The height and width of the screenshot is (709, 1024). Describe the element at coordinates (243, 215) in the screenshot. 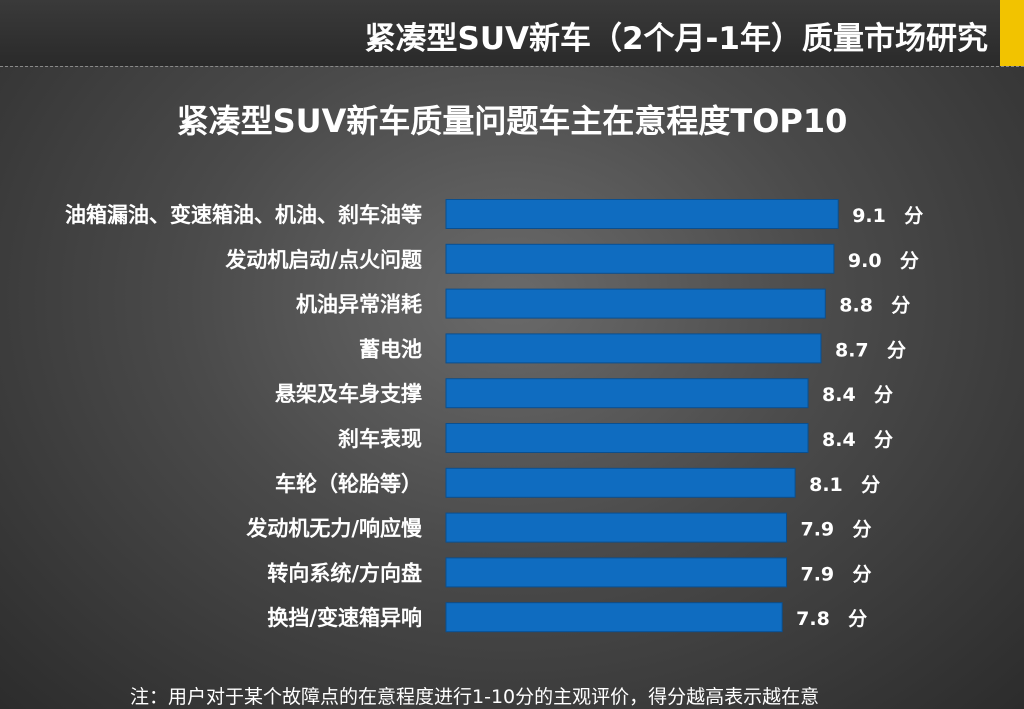

I see `category-label: 油箱漏油、变速箱油、机油、刹车油等` at that location.